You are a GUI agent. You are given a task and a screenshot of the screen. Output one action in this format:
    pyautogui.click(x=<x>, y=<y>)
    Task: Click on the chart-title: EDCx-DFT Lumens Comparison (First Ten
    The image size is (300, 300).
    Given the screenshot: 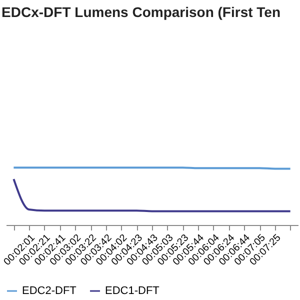 What is the action you would take?
    pyautogui.click(x=141, y=12)
    